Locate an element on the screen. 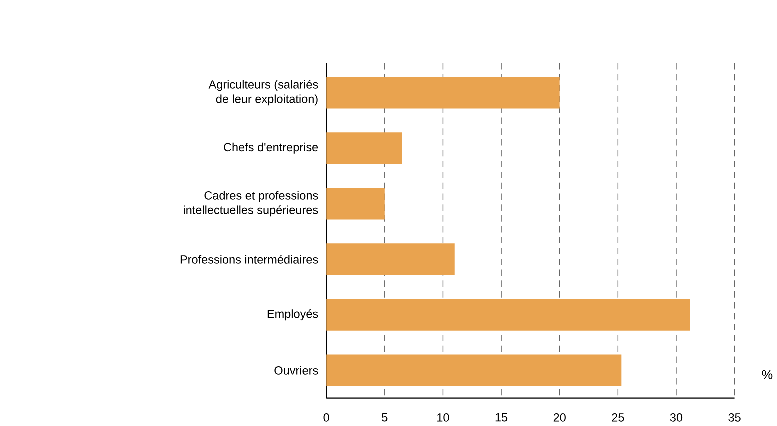  y-tick-label: Ouvriers is located at coordinates (296, 370).